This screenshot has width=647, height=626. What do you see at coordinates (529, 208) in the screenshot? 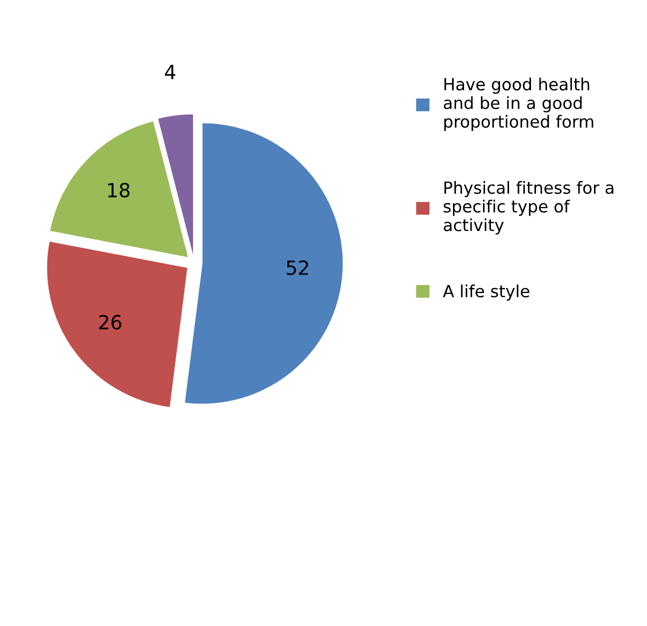
I see `legend-label: Physical fitness for a specific type of activity` at bounding box center [529, 208].